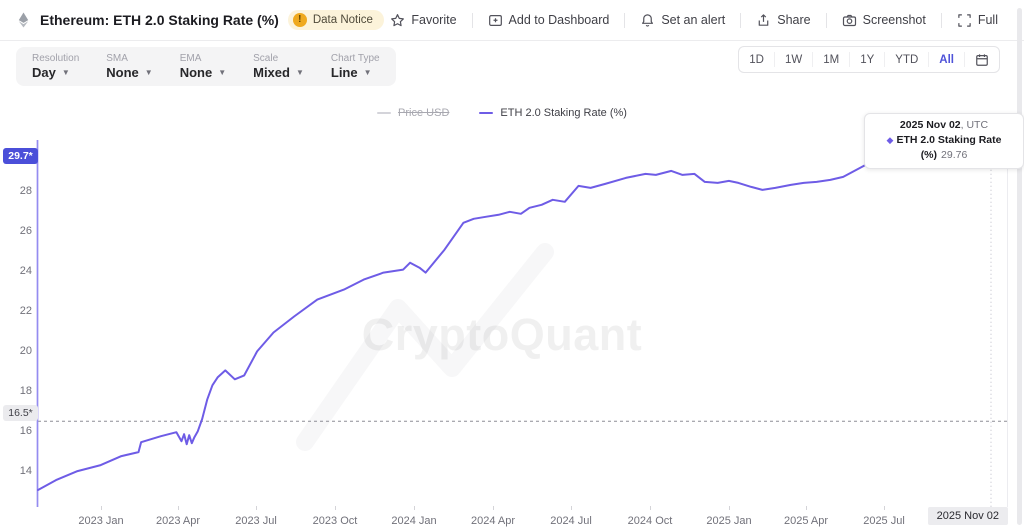 This screenshot has width=1024, height=531. Describe the element at coordinates (571, 521) in the screenshot. I see `x-axis-label: 2024 Jul` at that location.